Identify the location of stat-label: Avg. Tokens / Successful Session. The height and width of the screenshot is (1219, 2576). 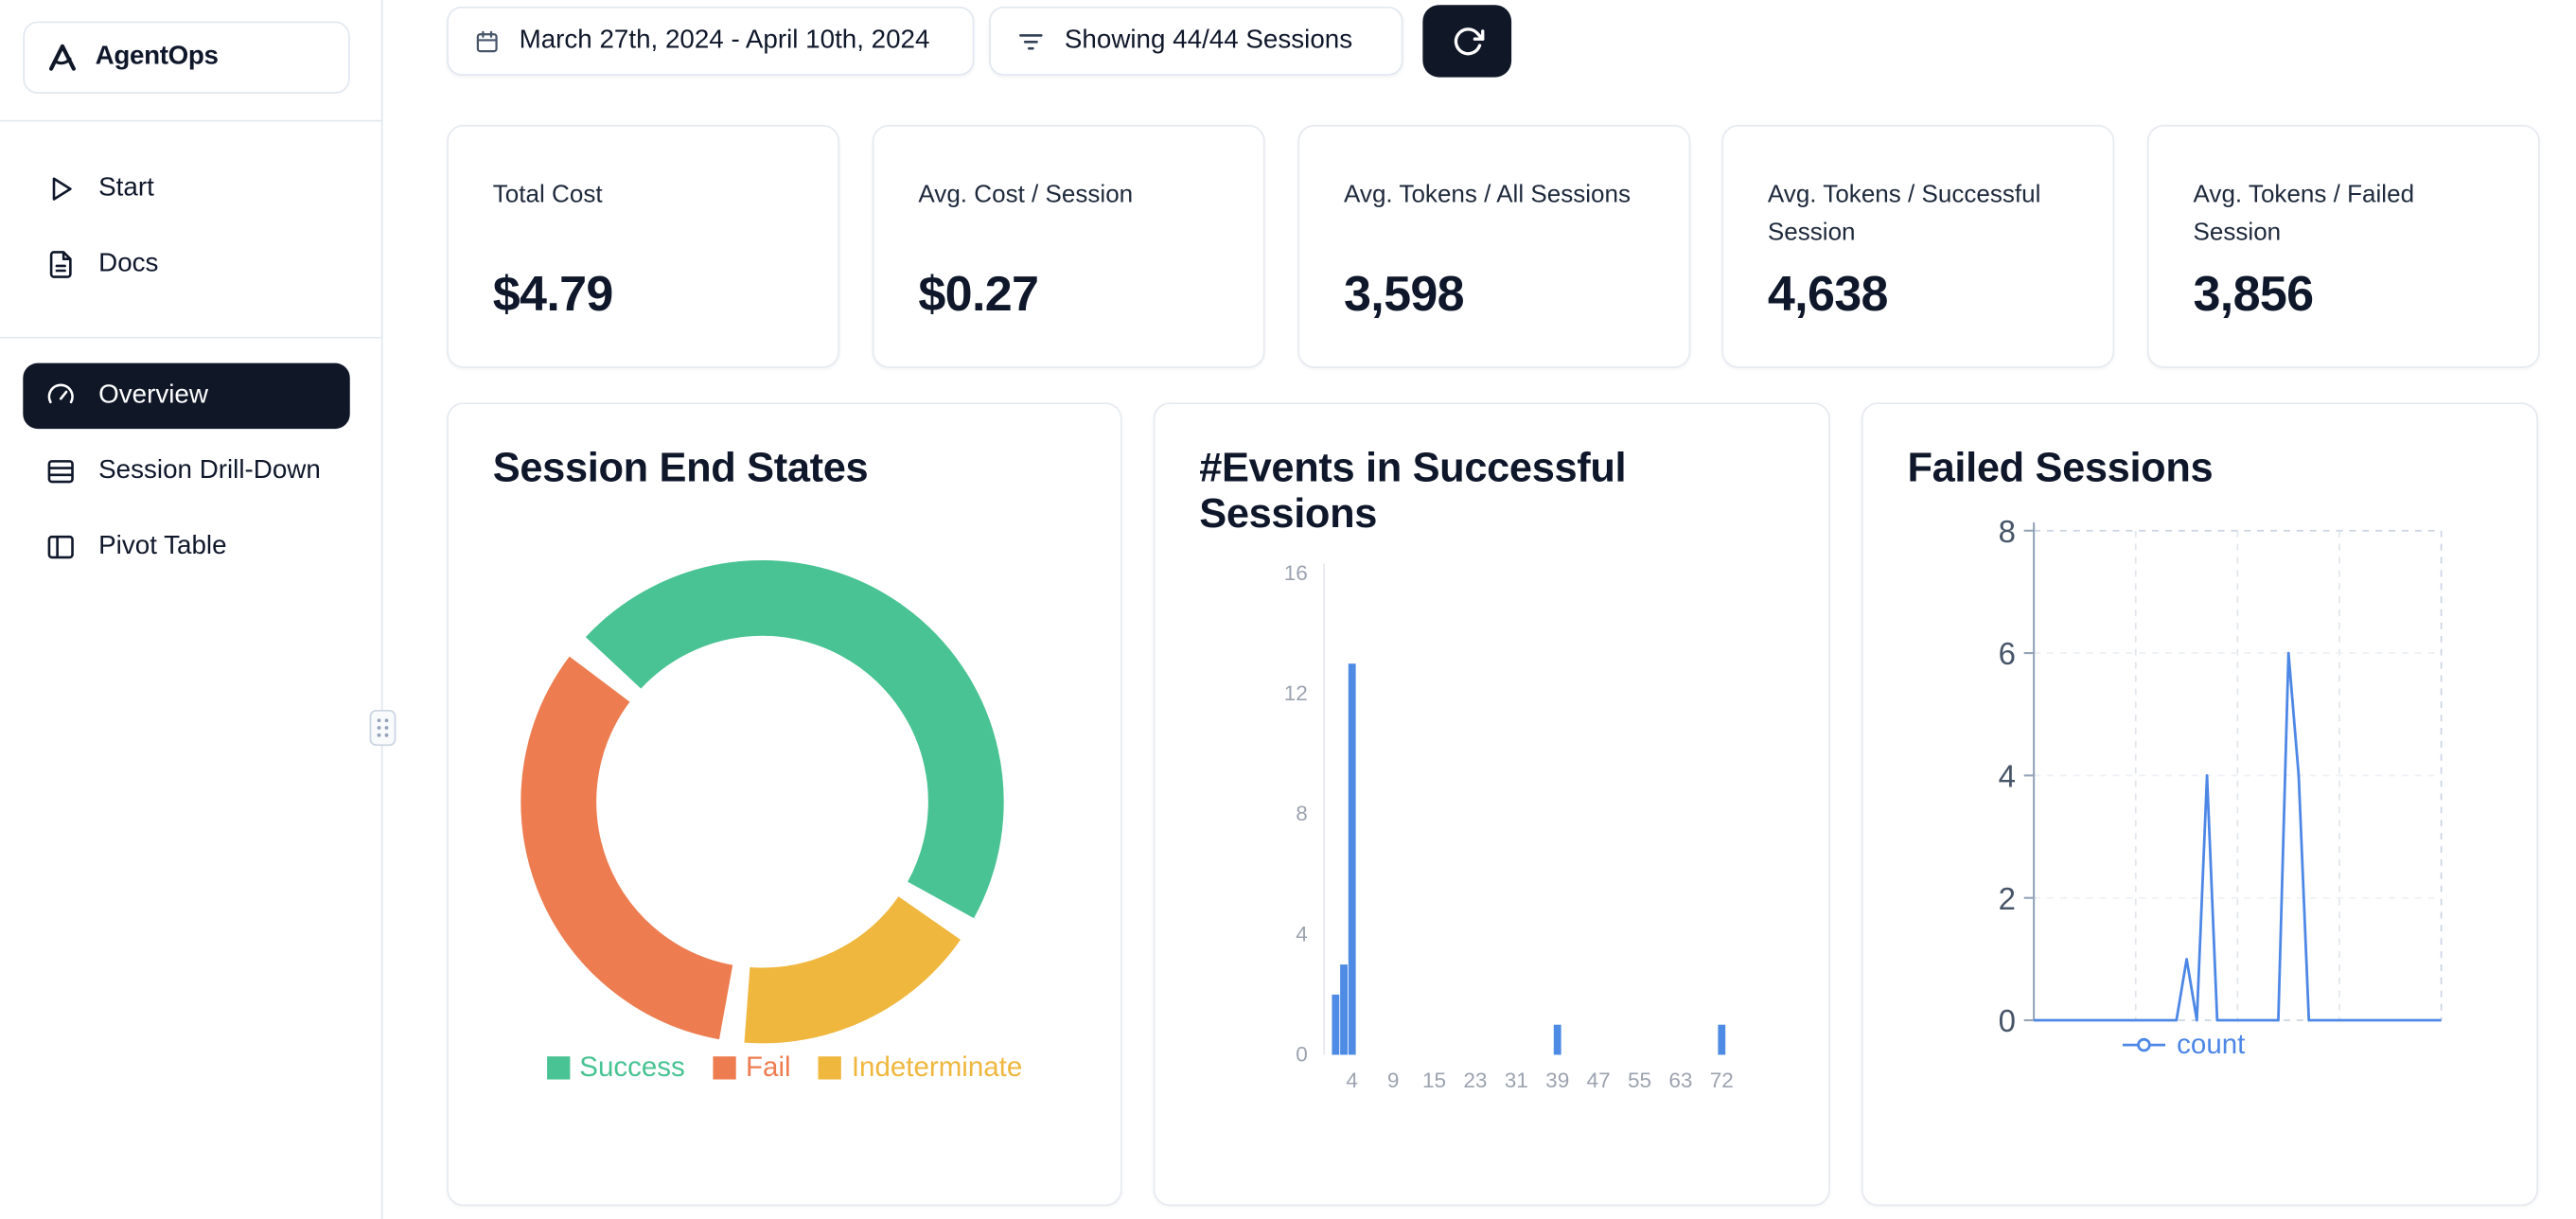
(1904, 213).